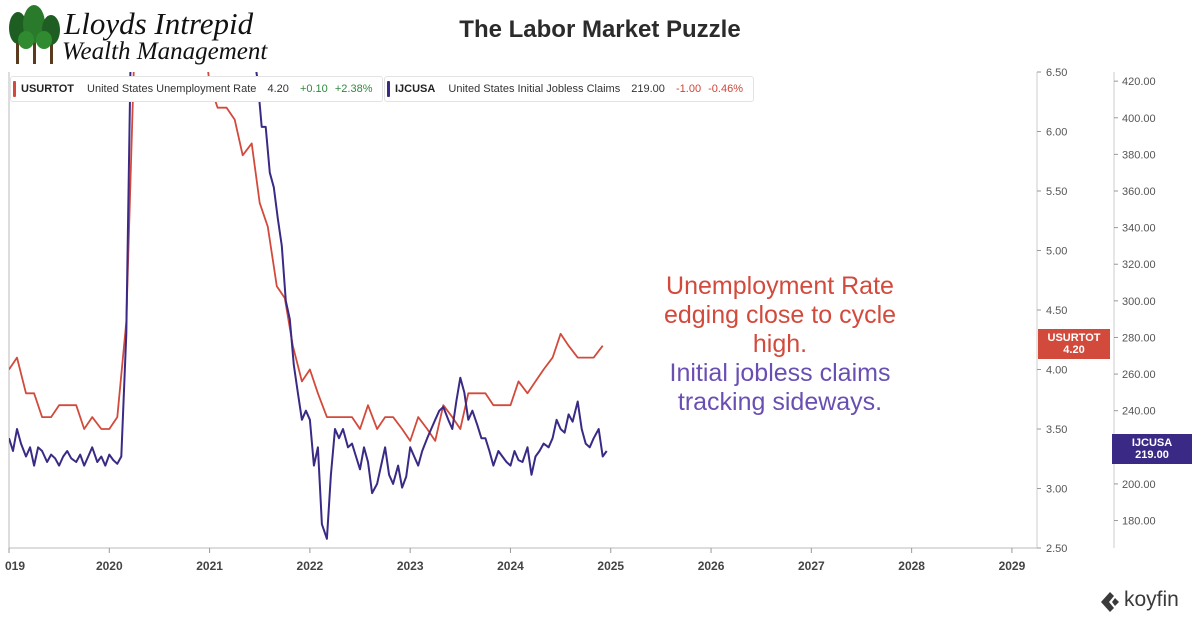 This screenshot has width=1200, height=620. I want to click on jobless-claims-line, so click(70, 269).